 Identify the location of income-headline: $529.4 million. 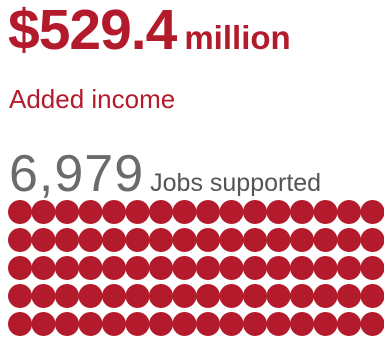
(149, 30).